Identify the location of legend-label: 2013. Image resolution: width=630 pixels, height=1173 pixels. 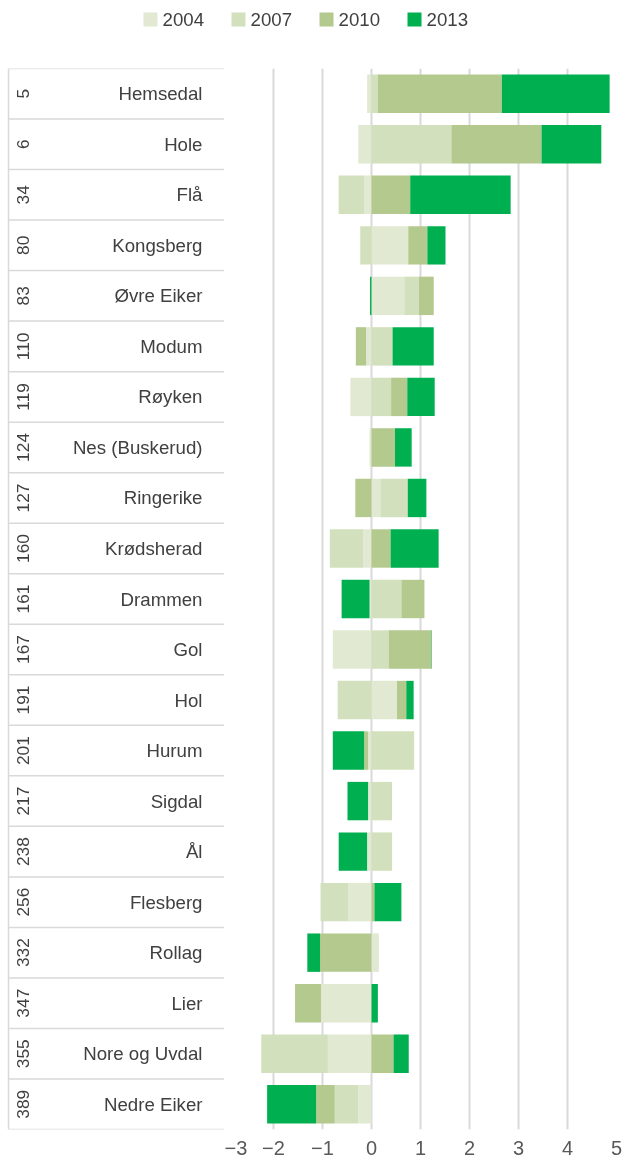
(447, 19).